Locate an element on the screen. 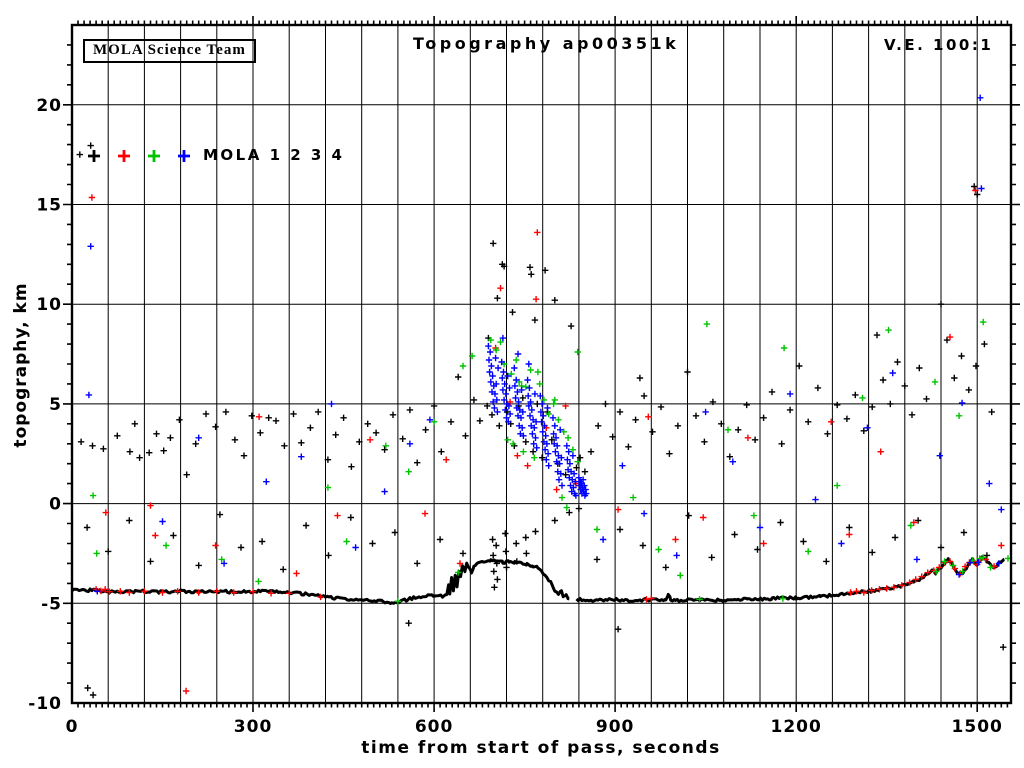 The height and width of the screenshot is (768, 1024). x-tick-label: 1500 is located at coordinates (977, 727).